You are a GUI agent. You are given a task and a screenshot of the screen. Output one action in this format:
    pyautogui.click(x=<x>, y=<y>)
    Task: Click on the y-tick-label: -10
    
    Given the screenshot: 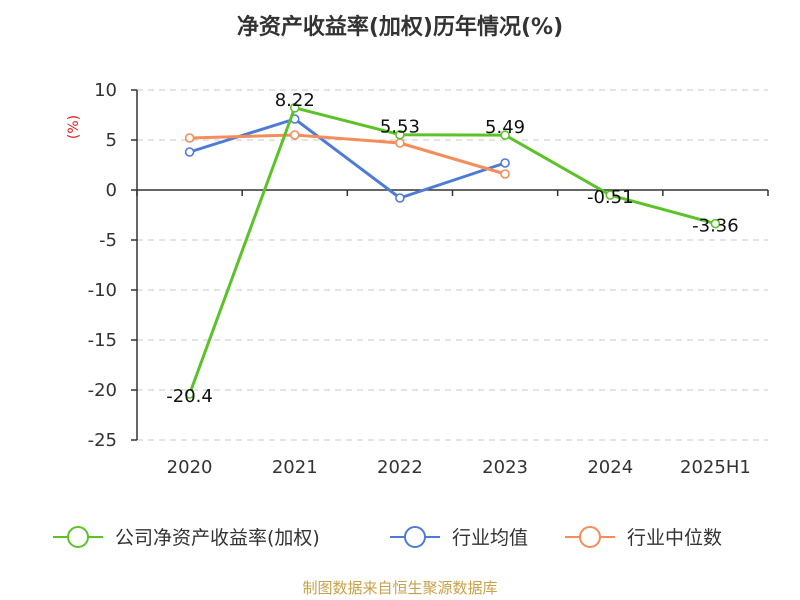 What is the action you would take?
    pyautogui.click(x=102, y=290)
    